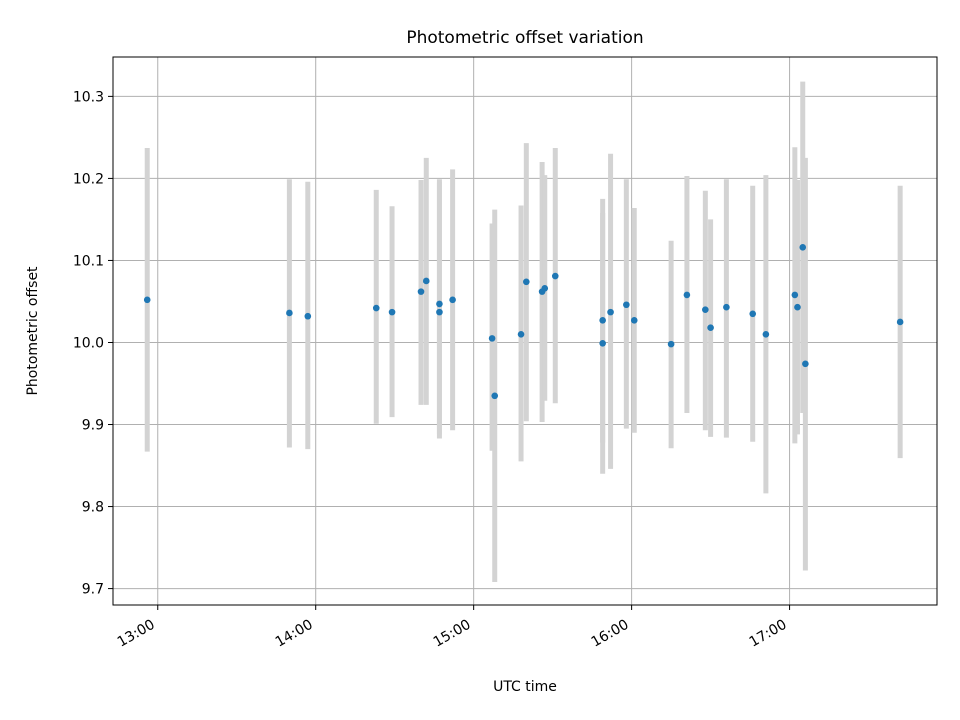  I want to click on y-tick-label: 9.8, so click(93, 508).